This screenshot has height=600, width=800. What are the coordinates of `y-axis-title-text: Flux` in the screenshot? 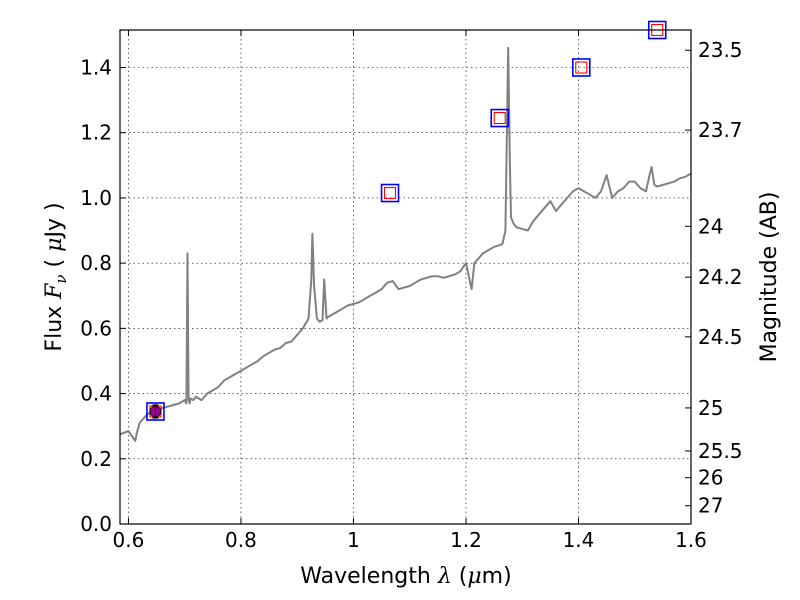 It's located at (54, 329).